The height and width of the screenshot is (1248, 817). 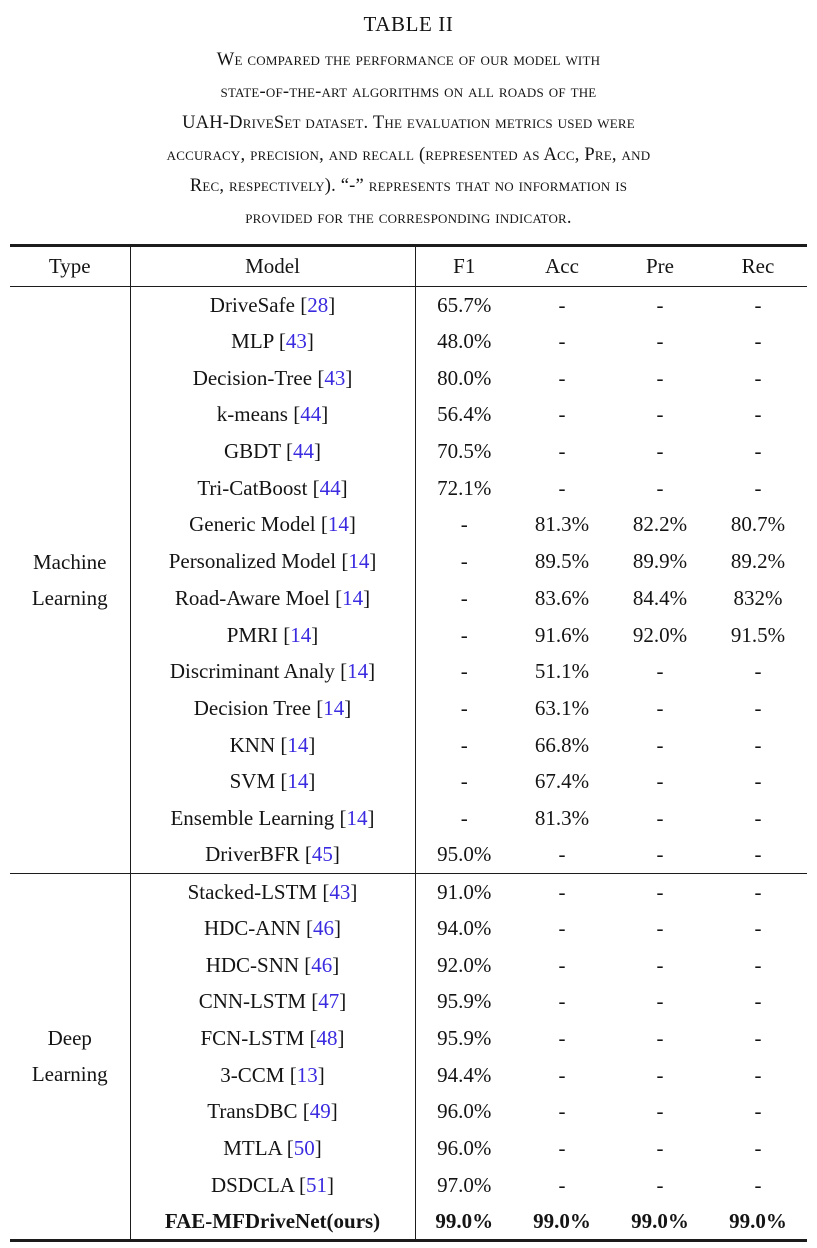 What do you see at coordinates (252, 781) in the screenshot?
I see `model-name: SVM` at bounding box center [252, 781].